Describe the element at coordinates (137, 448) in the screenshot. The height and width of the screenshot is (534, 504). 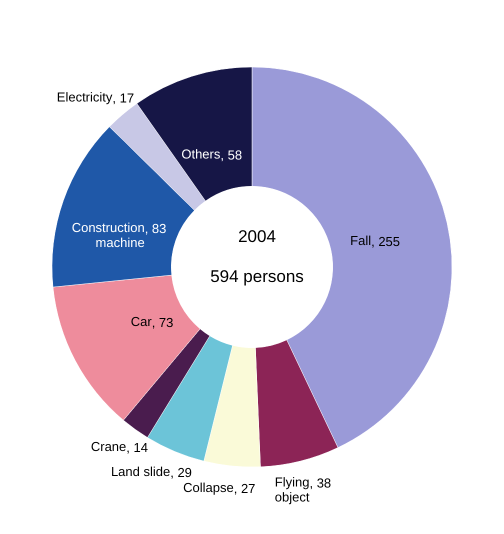
I see `data-label: , 14` at that location.